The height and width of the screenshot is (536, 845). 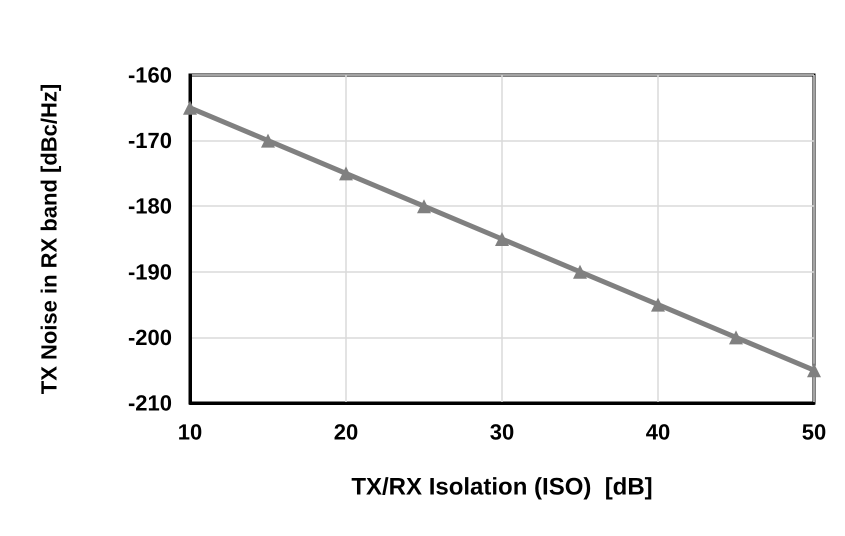 I want to click on y-axis-title: TX Noise in RX band [dBc/Hz], so click(x=49, y=239).